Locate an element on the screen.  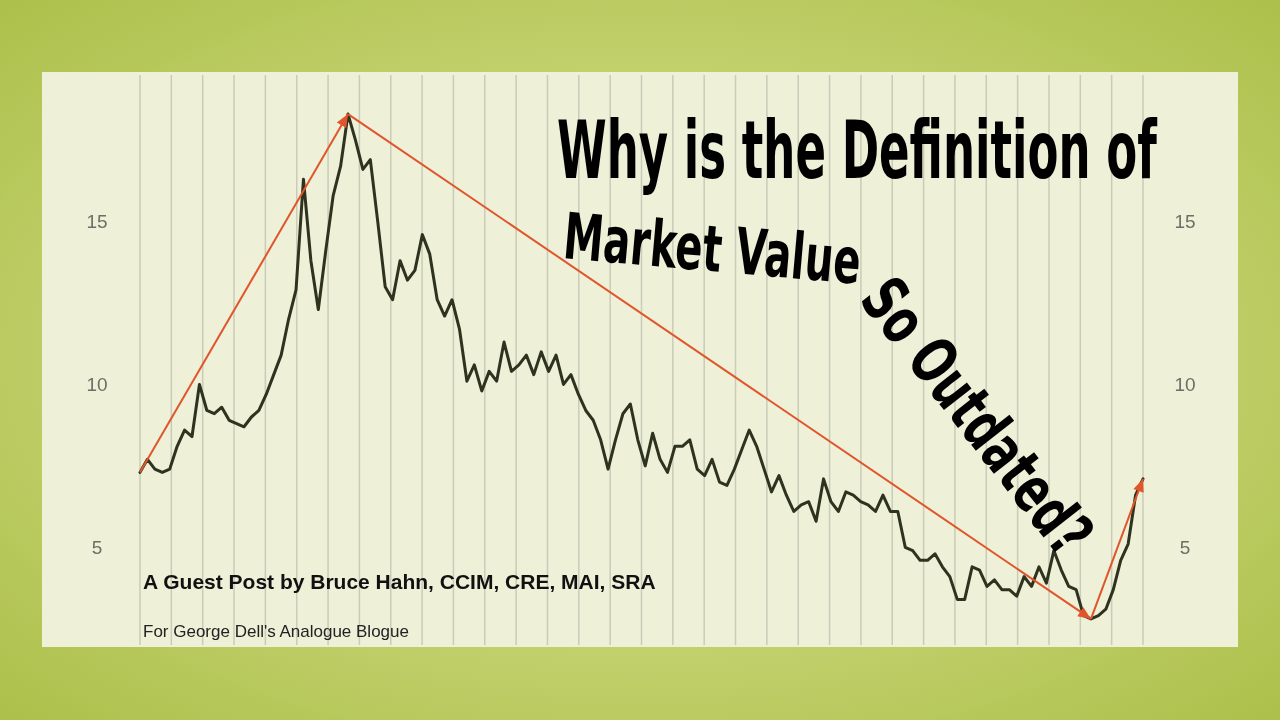
annotation: Market Value is located at coordinates (712, 249).